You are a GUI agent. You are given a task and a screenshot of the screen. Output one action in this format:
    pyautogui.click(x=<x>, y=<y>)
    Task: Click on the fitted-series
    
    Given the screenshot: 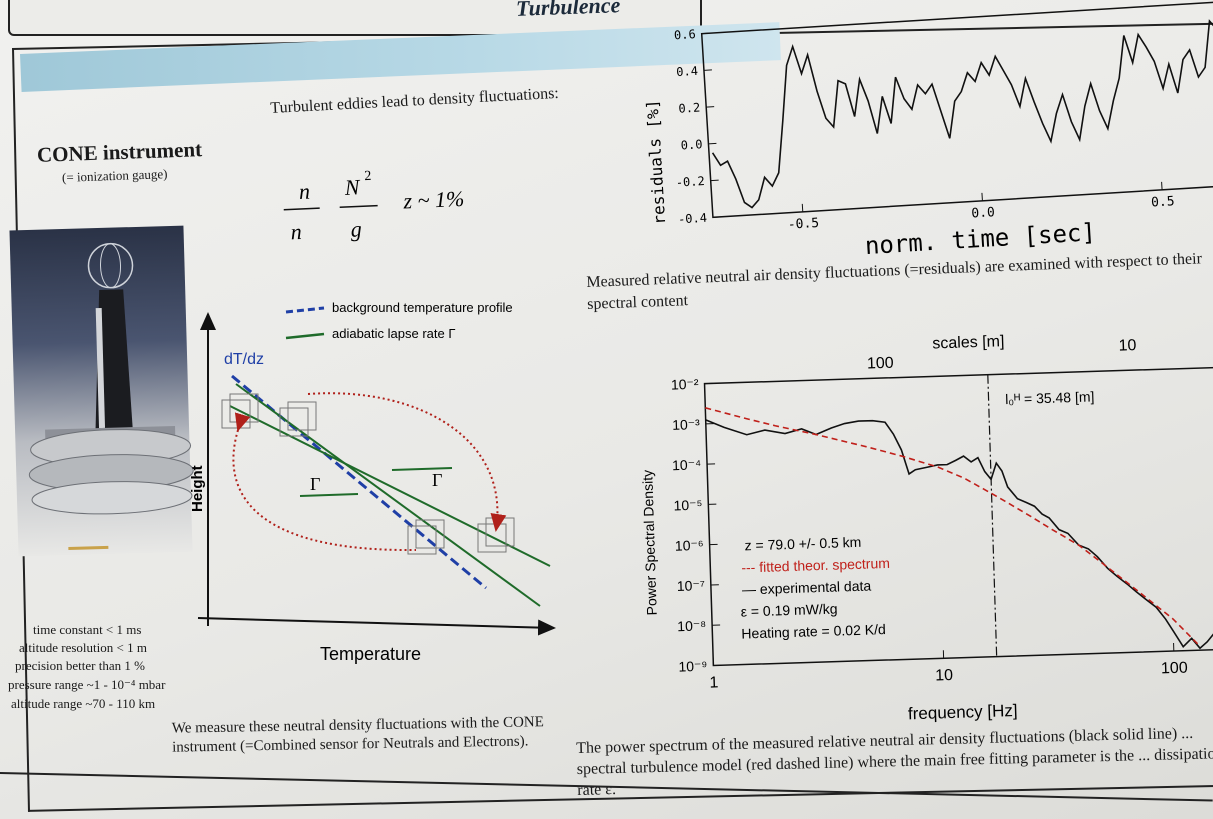 What is the action you would take?
    pyautogui.click(x=953, y=527)
    